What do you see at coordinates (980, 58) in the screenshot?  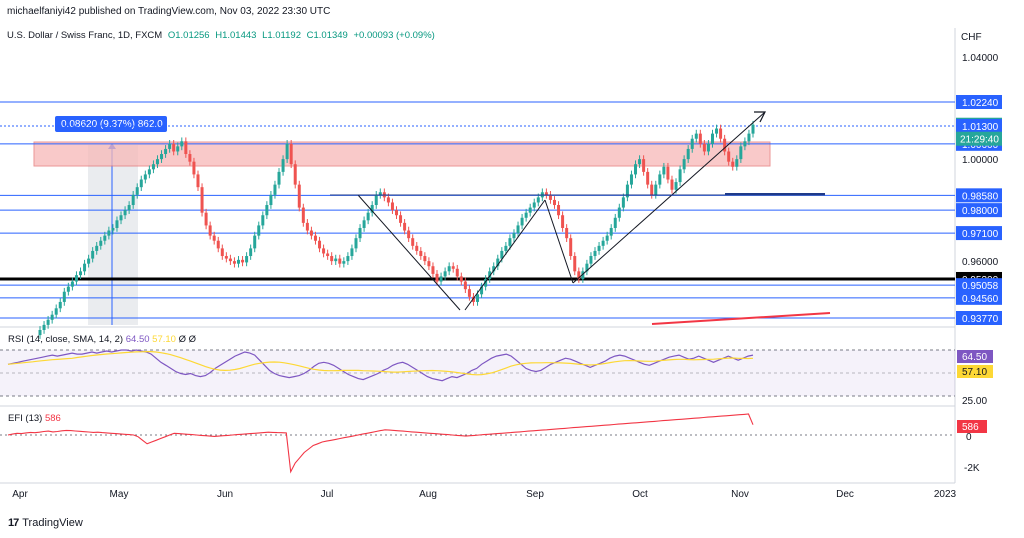 I see `price-label: 1.04000` at bounding box center [980, 58].